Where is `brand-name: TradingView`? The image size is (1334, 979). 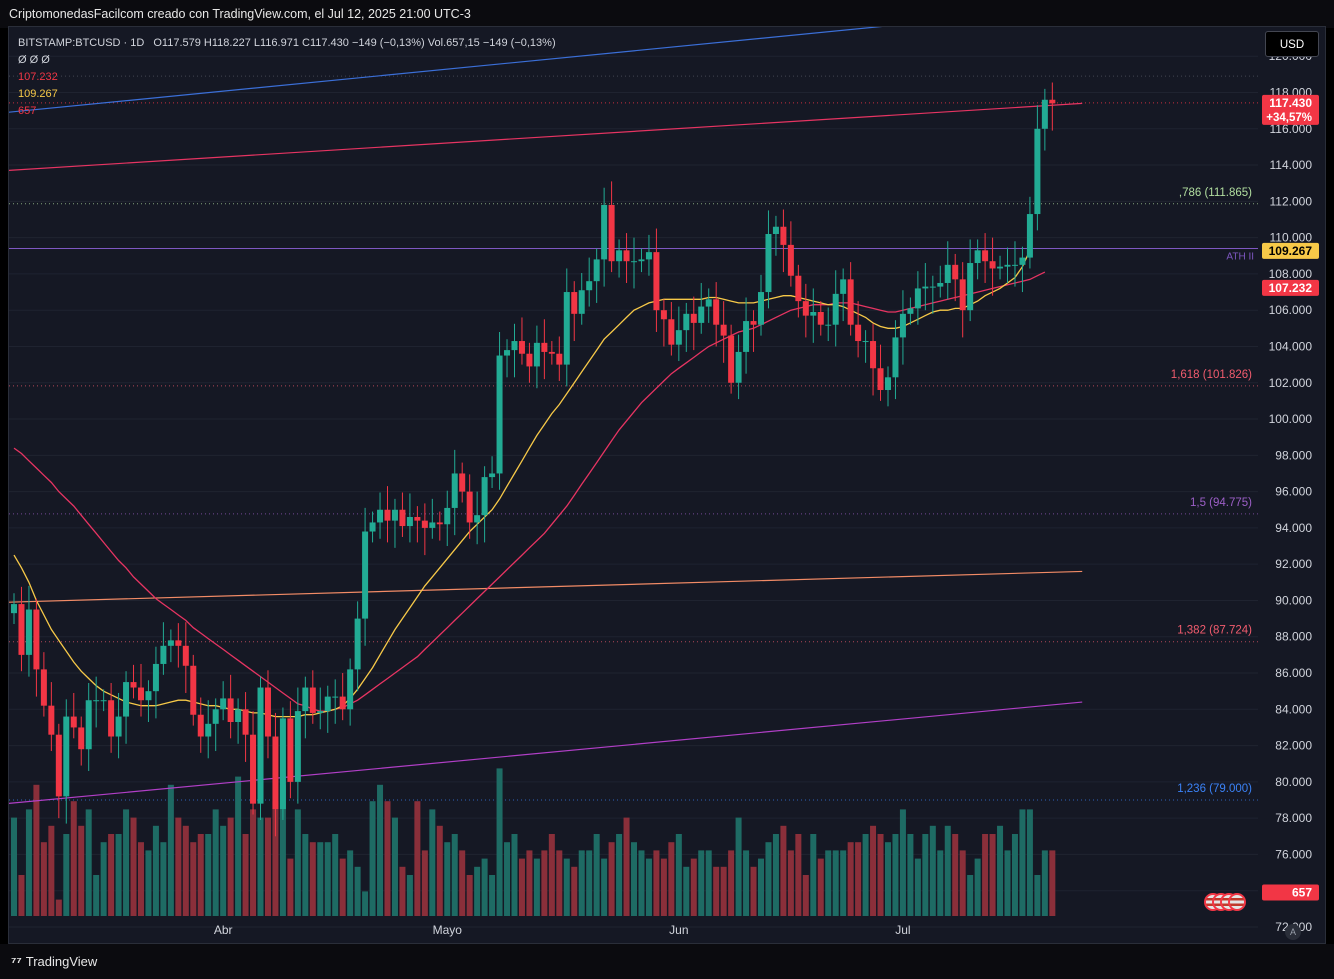
brand-name: TradingView is located at coordinates (61, 961).